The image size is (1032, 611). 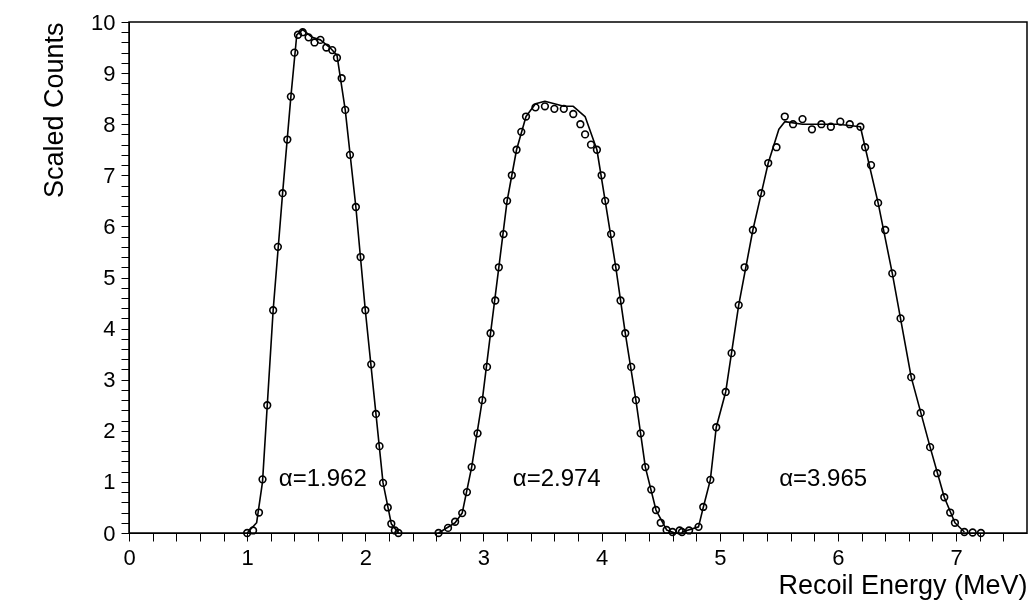 What do you see at coordinates (109, 277) in the screenshot?
I see `y-tick-label: 5` at bounding box center [109, 277].